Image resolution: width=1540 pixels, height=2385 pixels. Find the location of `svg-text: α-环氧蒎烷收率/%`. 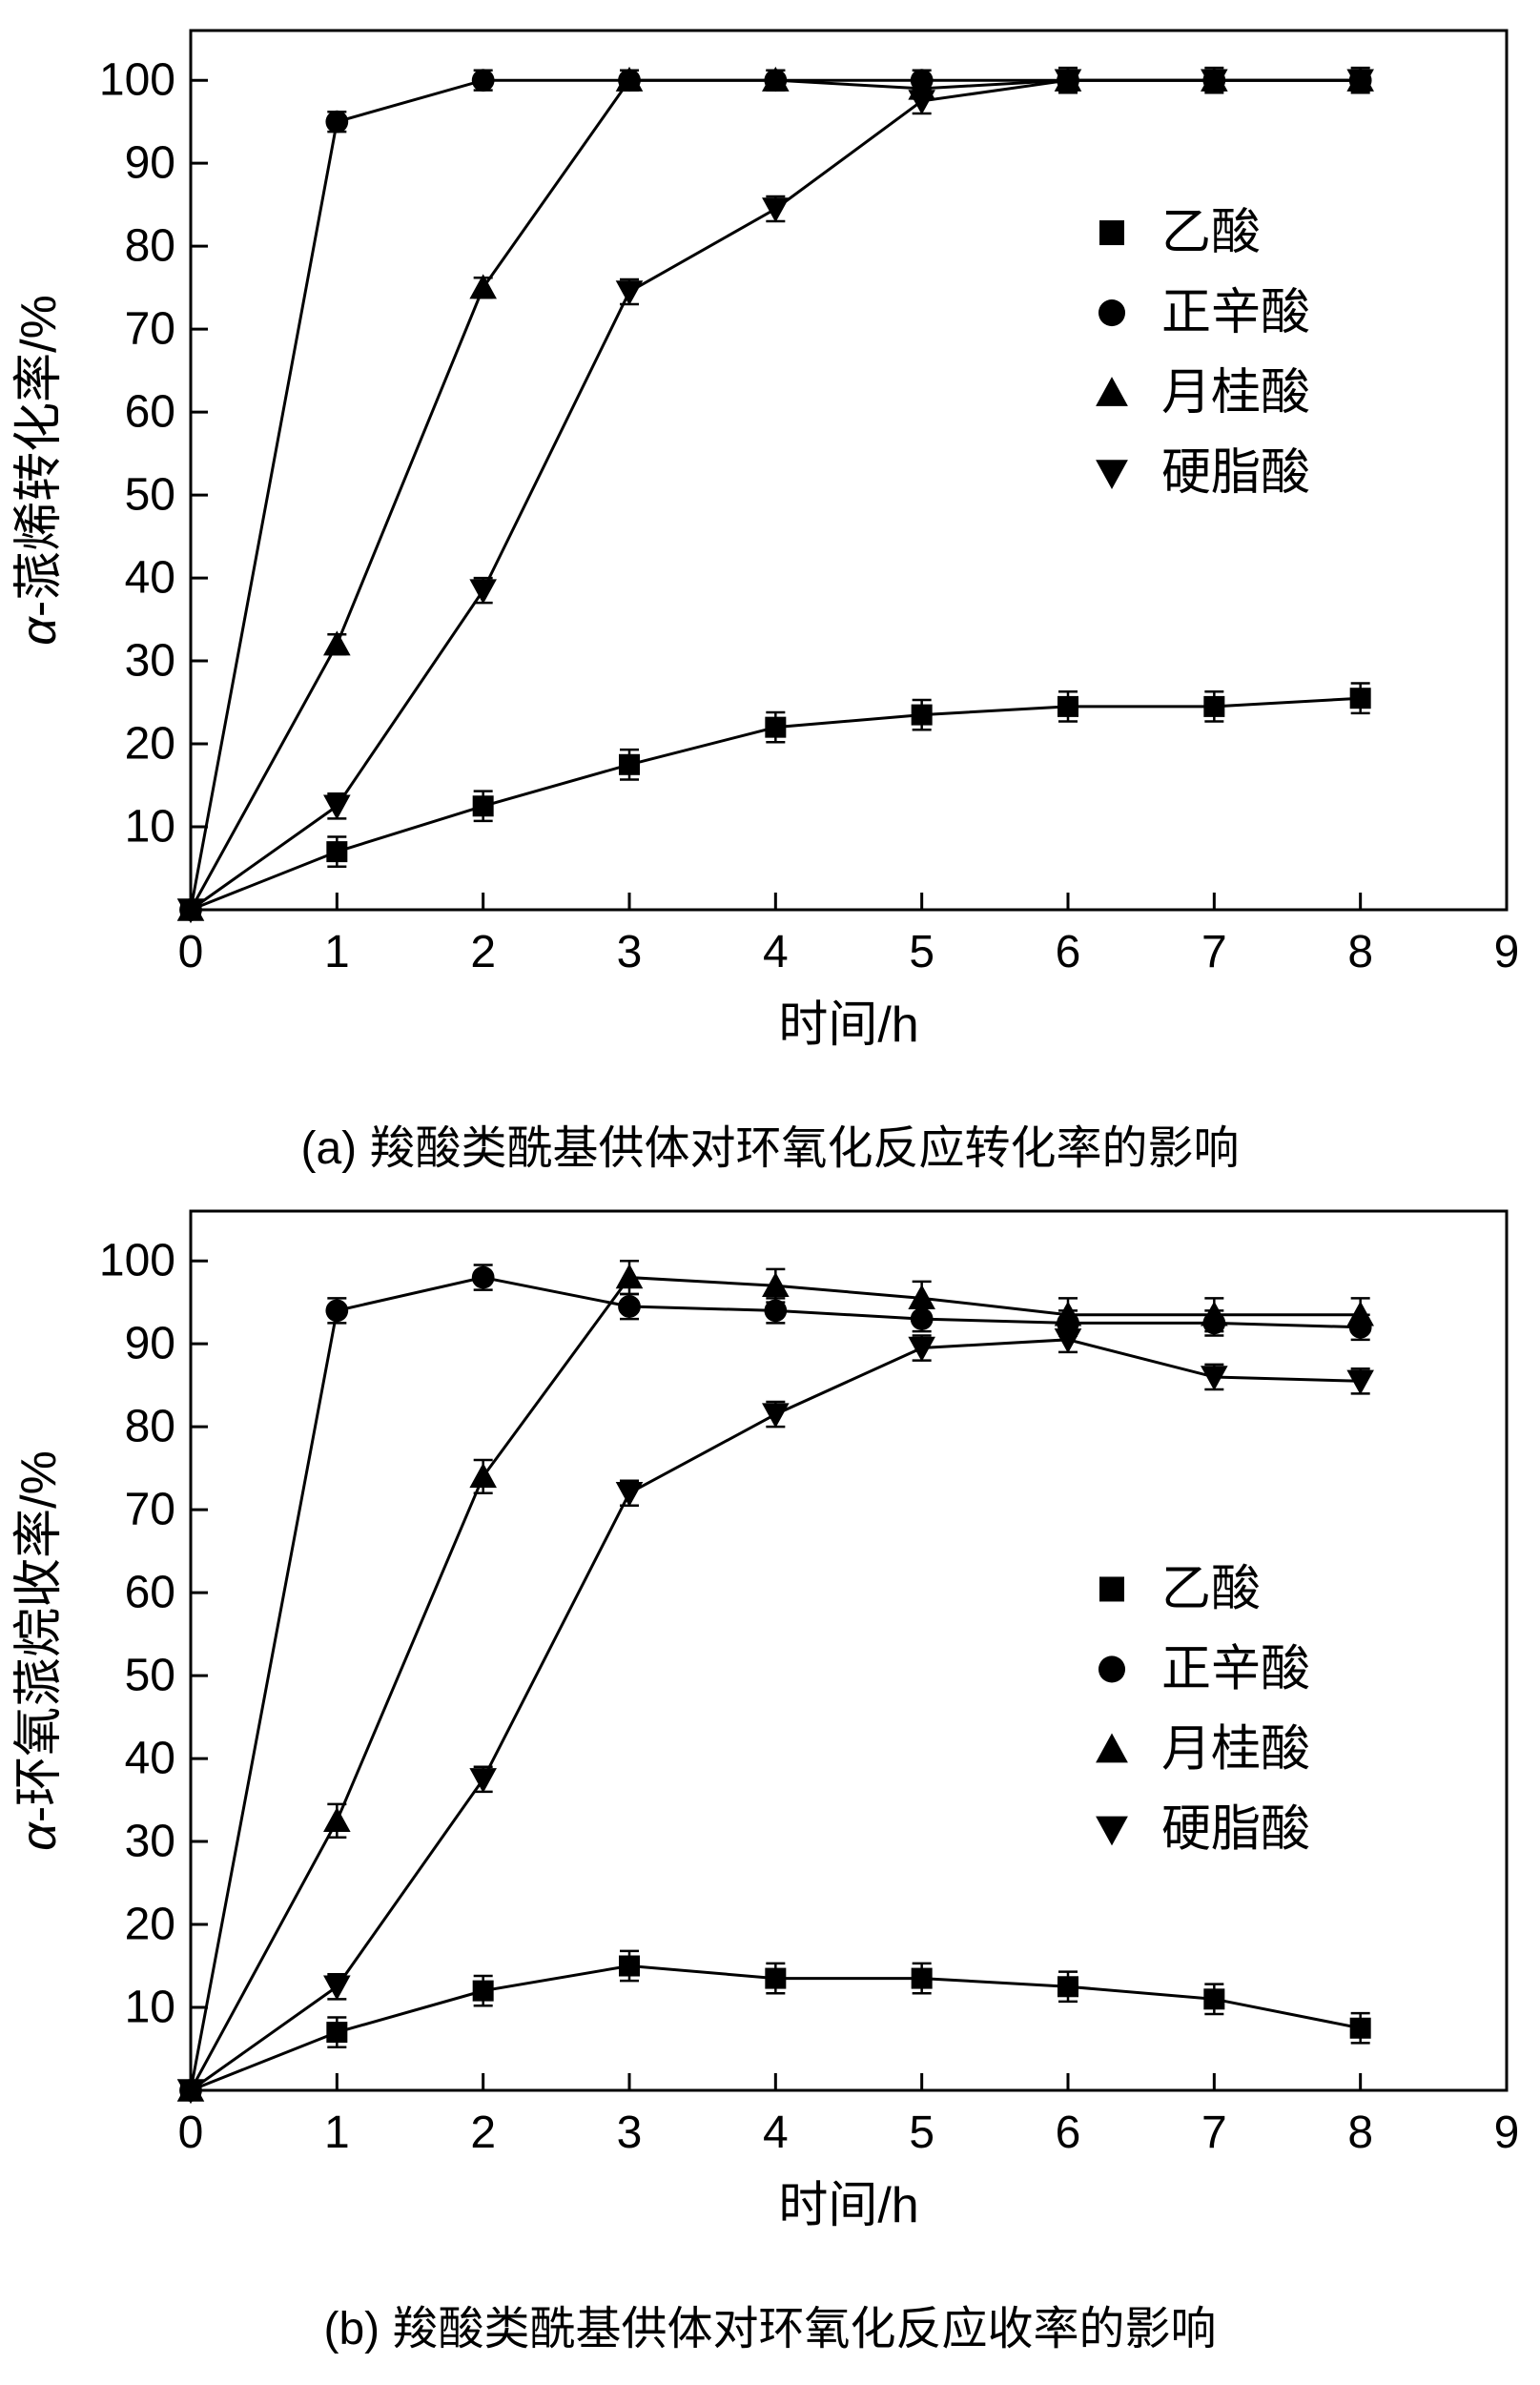

svg-text: α-环氧蒎烷收率/% is located at coordinates (39, 1650).